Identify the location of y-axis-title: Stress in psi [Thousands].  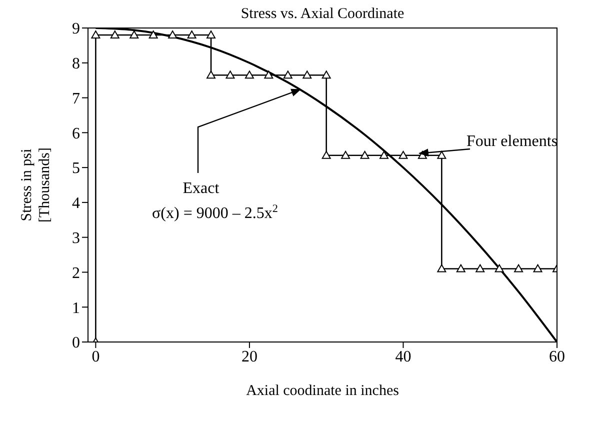
(36, 185).